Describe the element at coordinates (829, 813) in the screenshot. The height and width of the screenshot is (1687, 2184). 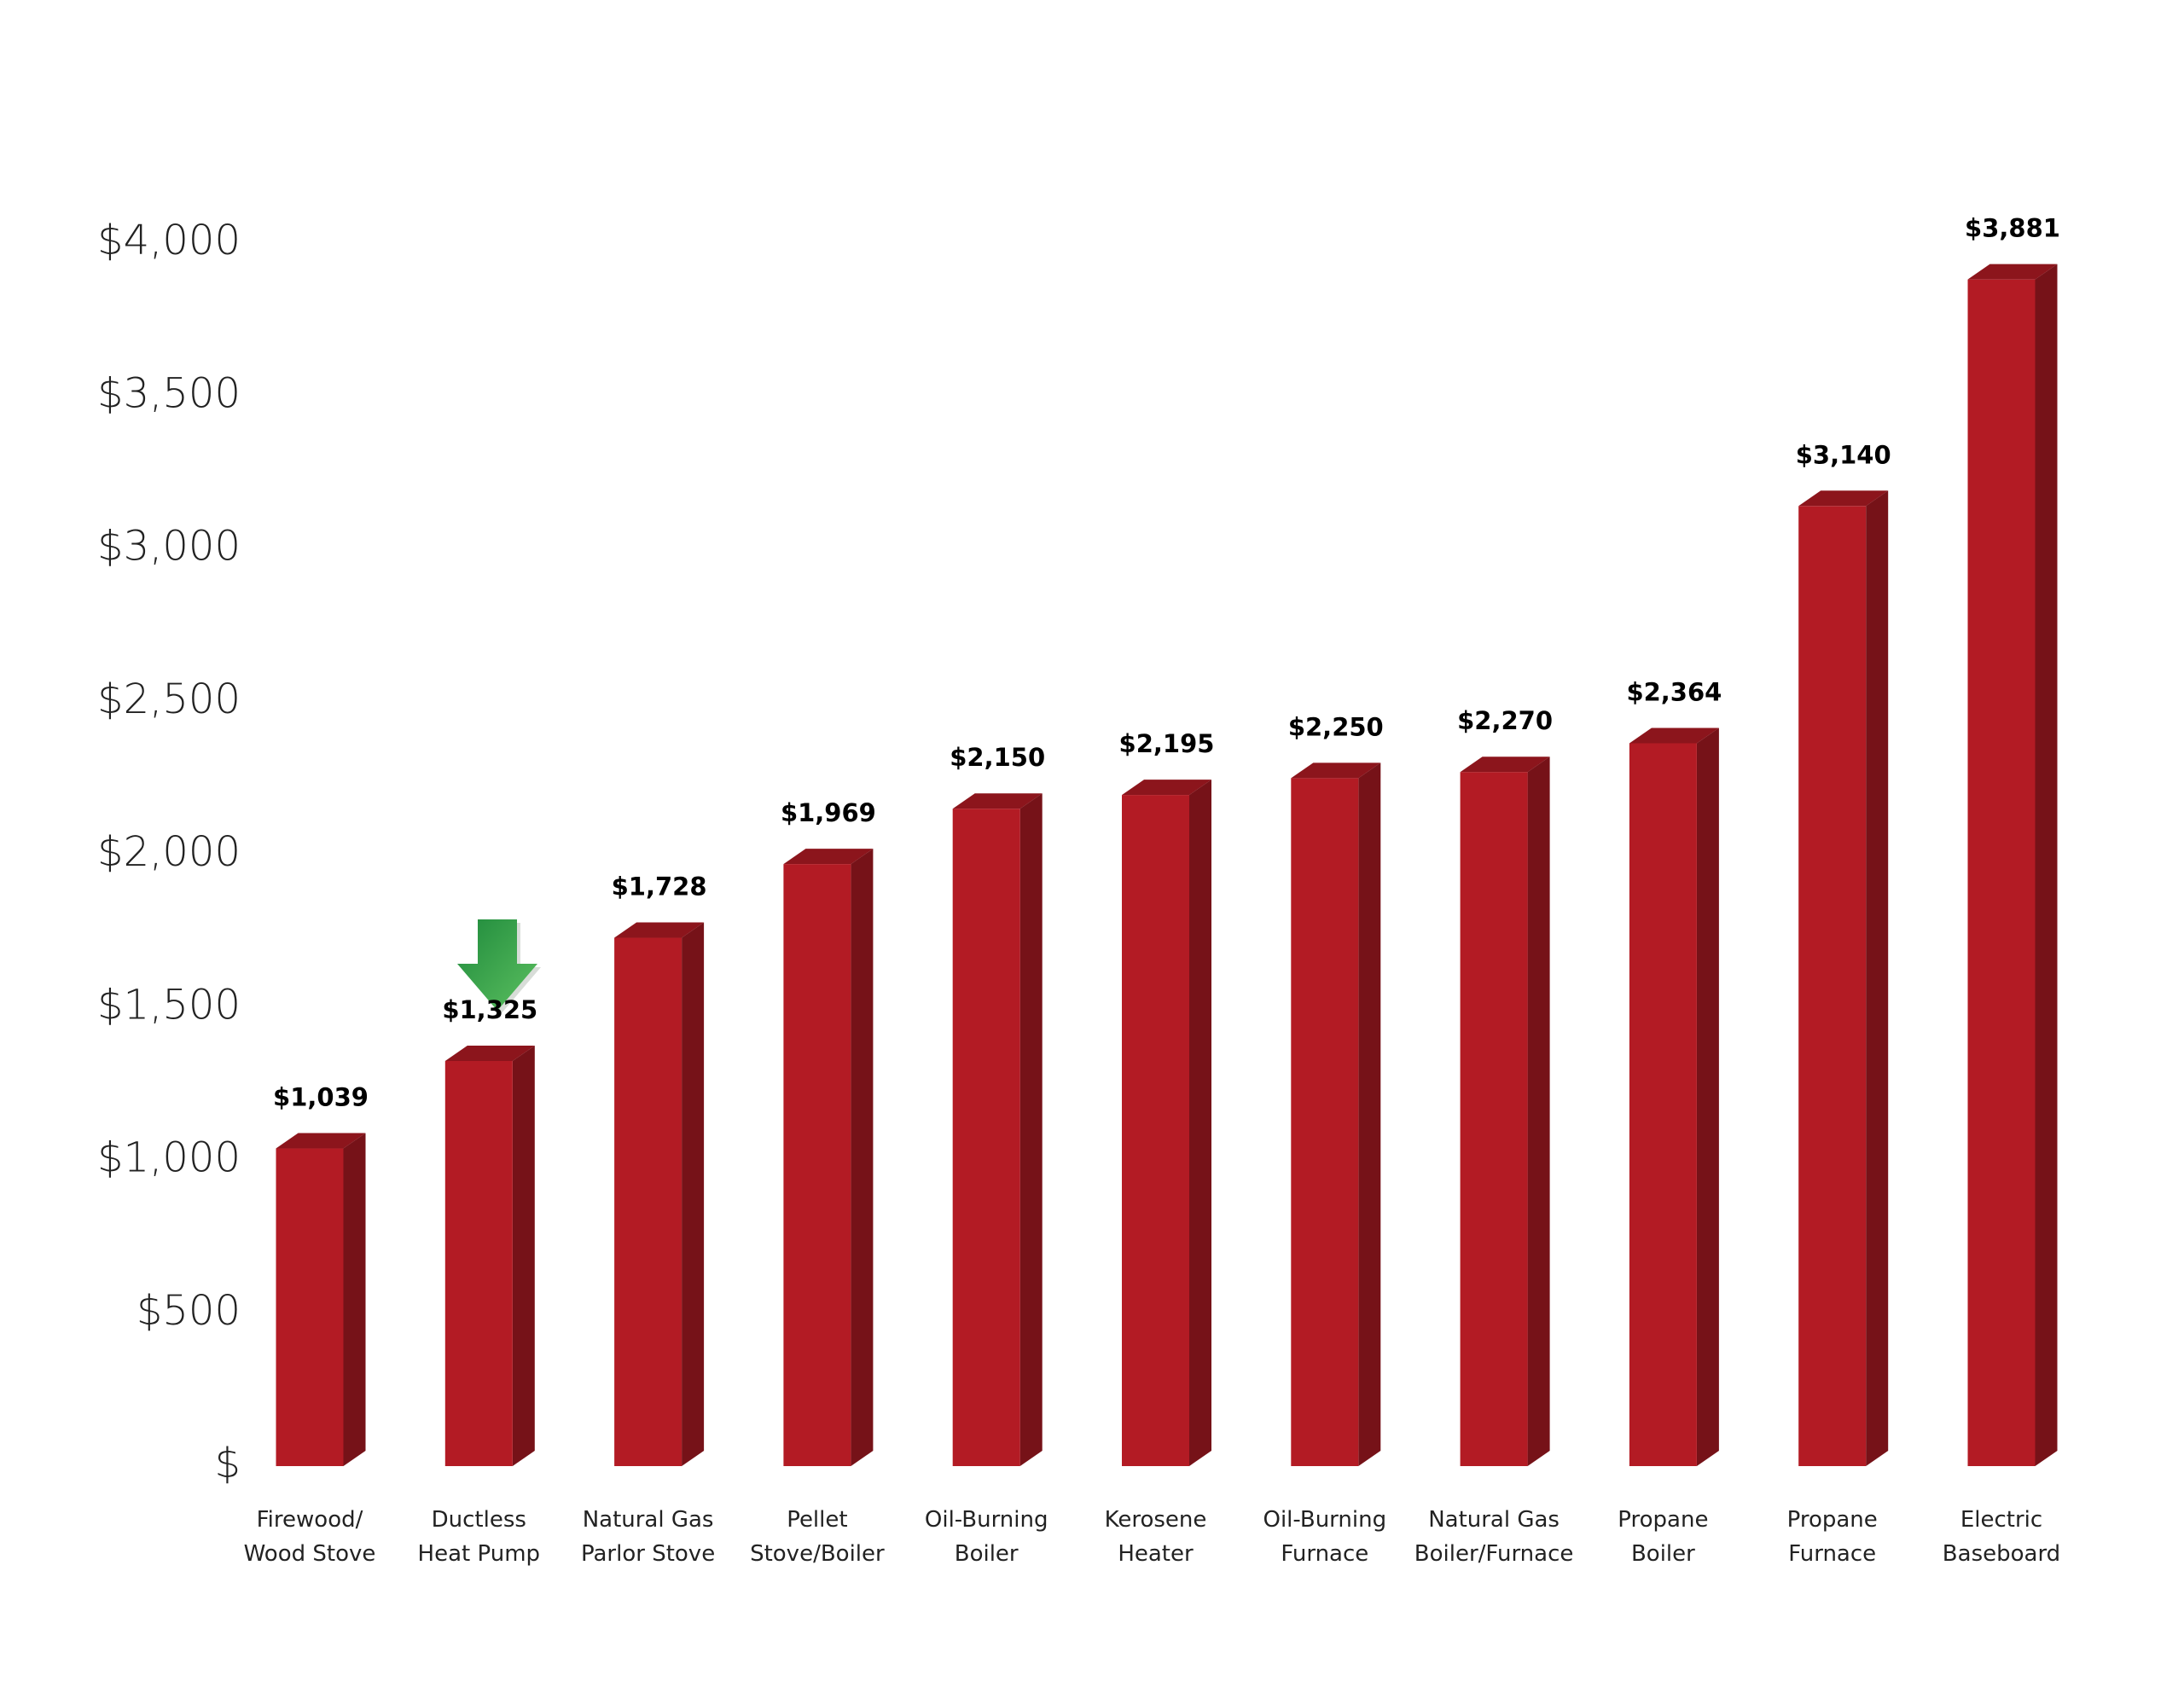
I see `value-label: $1,969` at that location.